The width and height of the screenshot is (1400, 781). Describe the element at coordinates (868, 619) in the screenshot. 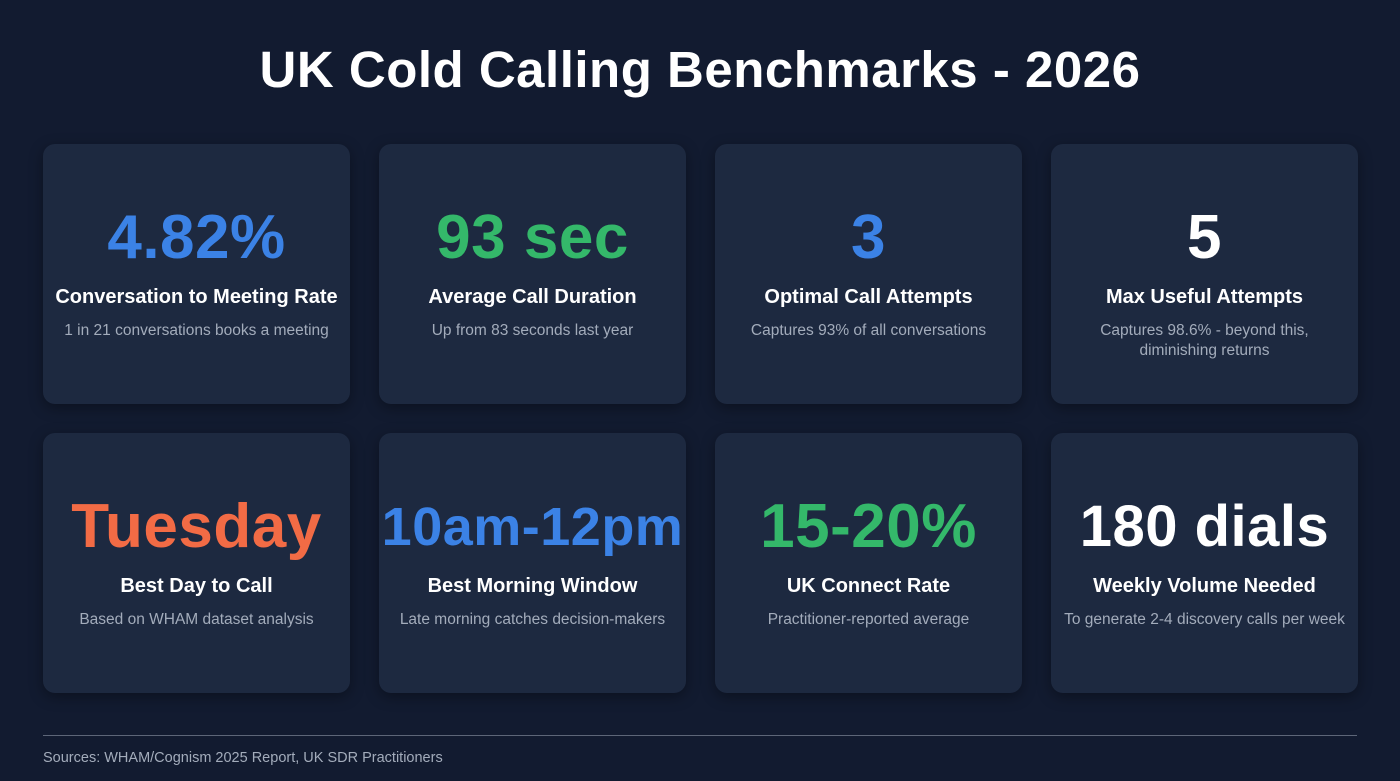

I see `card-description: Practitioner-reported average` at that location.